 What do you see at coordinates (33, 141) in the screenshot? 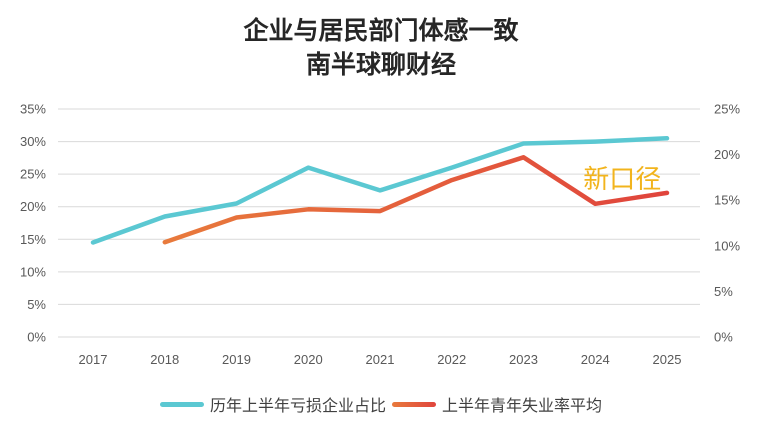
I see `left-tick-label: 30%` at bounding box center [33, 141].